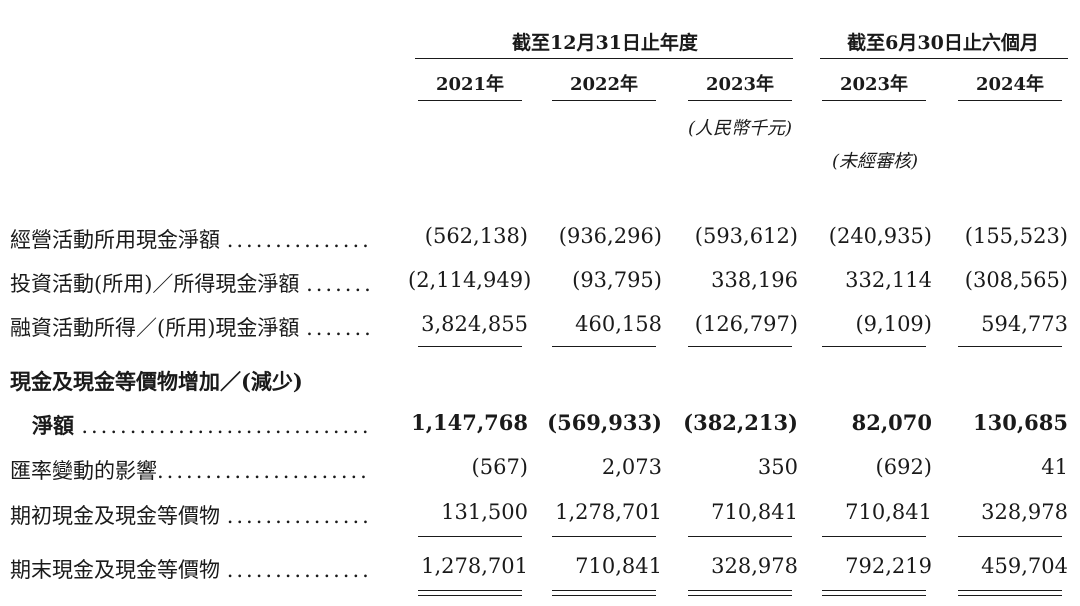  Describe the element at coordinates (618, 566) in the screenshot. I see `cell-closing-2022: 710,841` at that location.